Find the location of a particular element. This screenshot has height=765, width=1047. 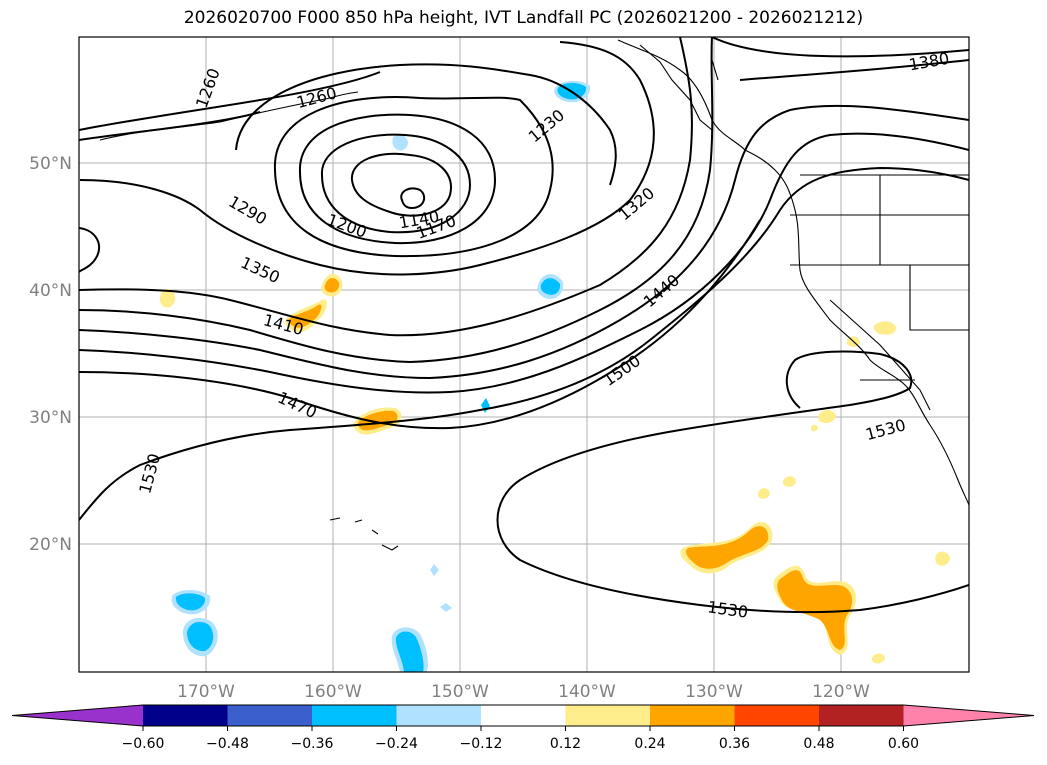

colorbar-tick-label: −0.48 is located at coordinates (227, 744).